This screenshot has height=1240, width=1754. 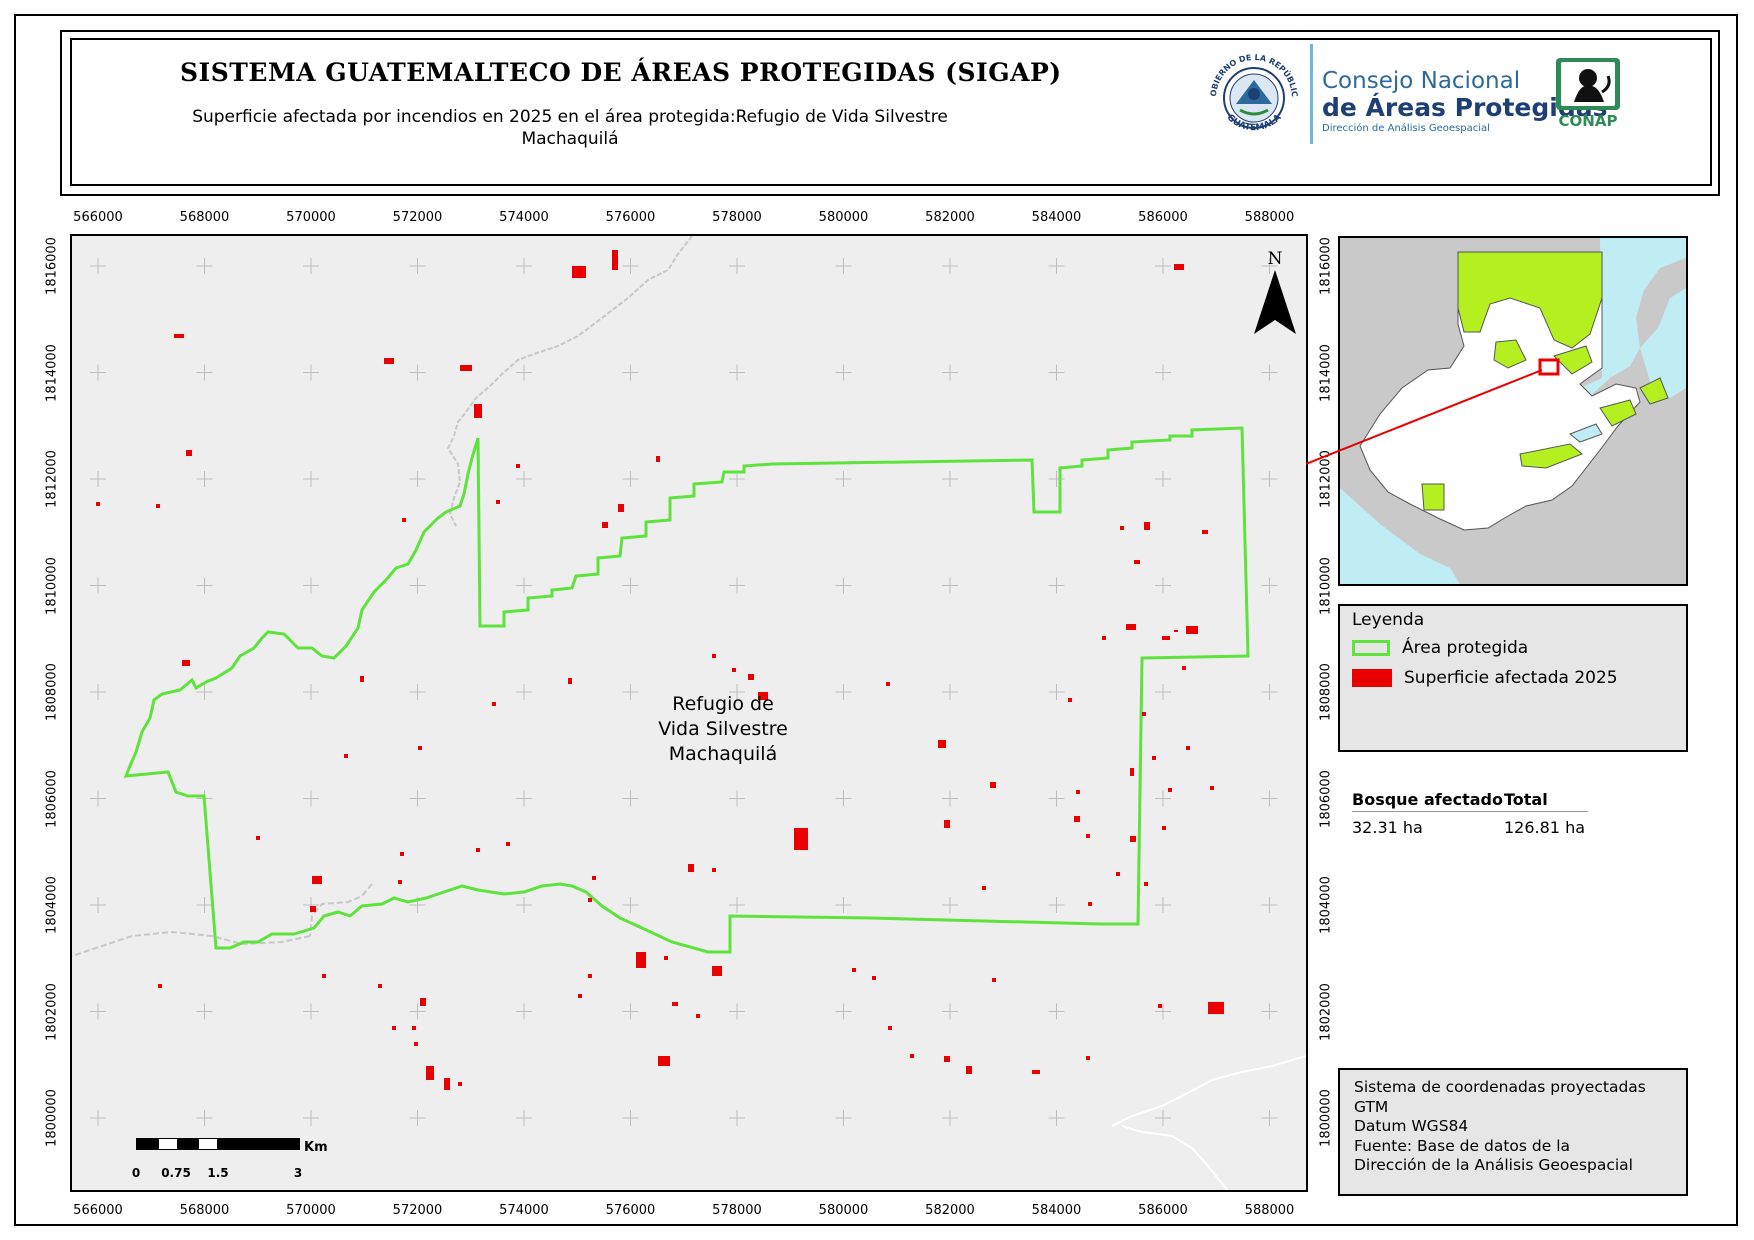 I want to click on x-tick-label: 572000, so click(x=417, y=1210).